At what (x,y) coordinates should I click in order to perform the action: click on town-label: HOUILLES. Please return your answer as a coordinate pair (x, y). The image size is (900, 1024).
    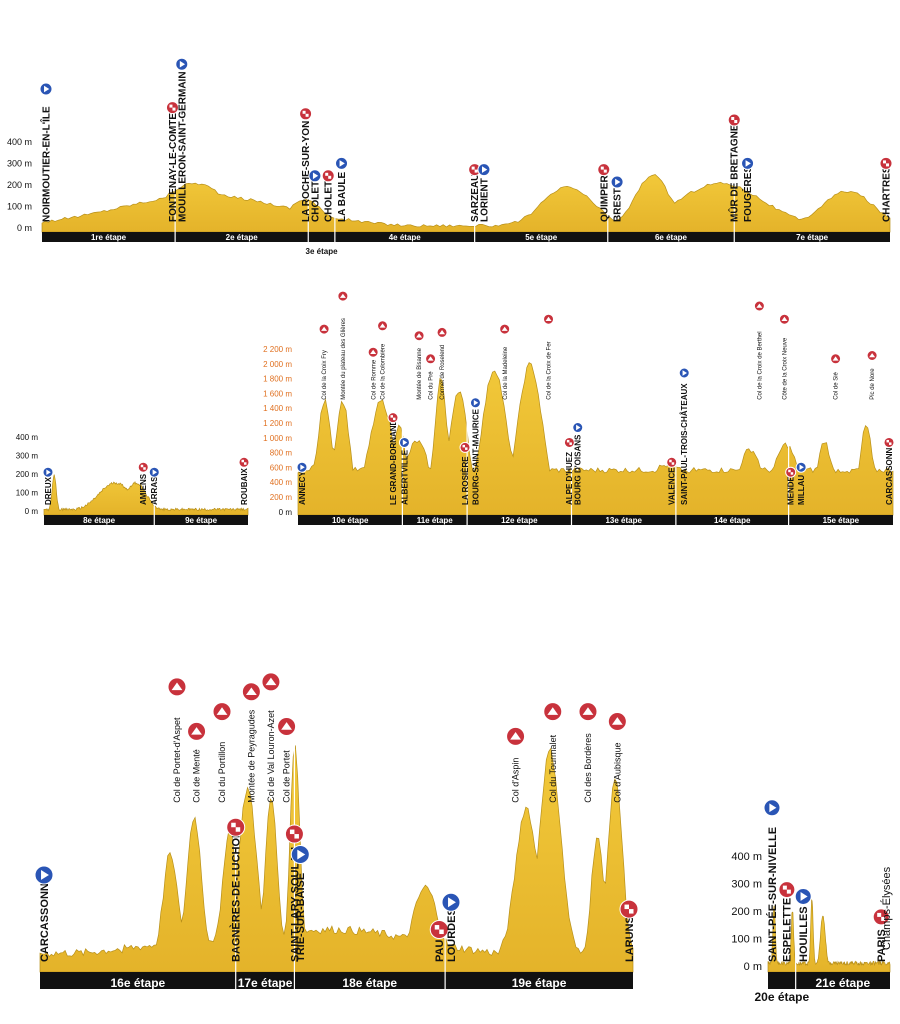
    Looking at the image, I should click on (804, 934).